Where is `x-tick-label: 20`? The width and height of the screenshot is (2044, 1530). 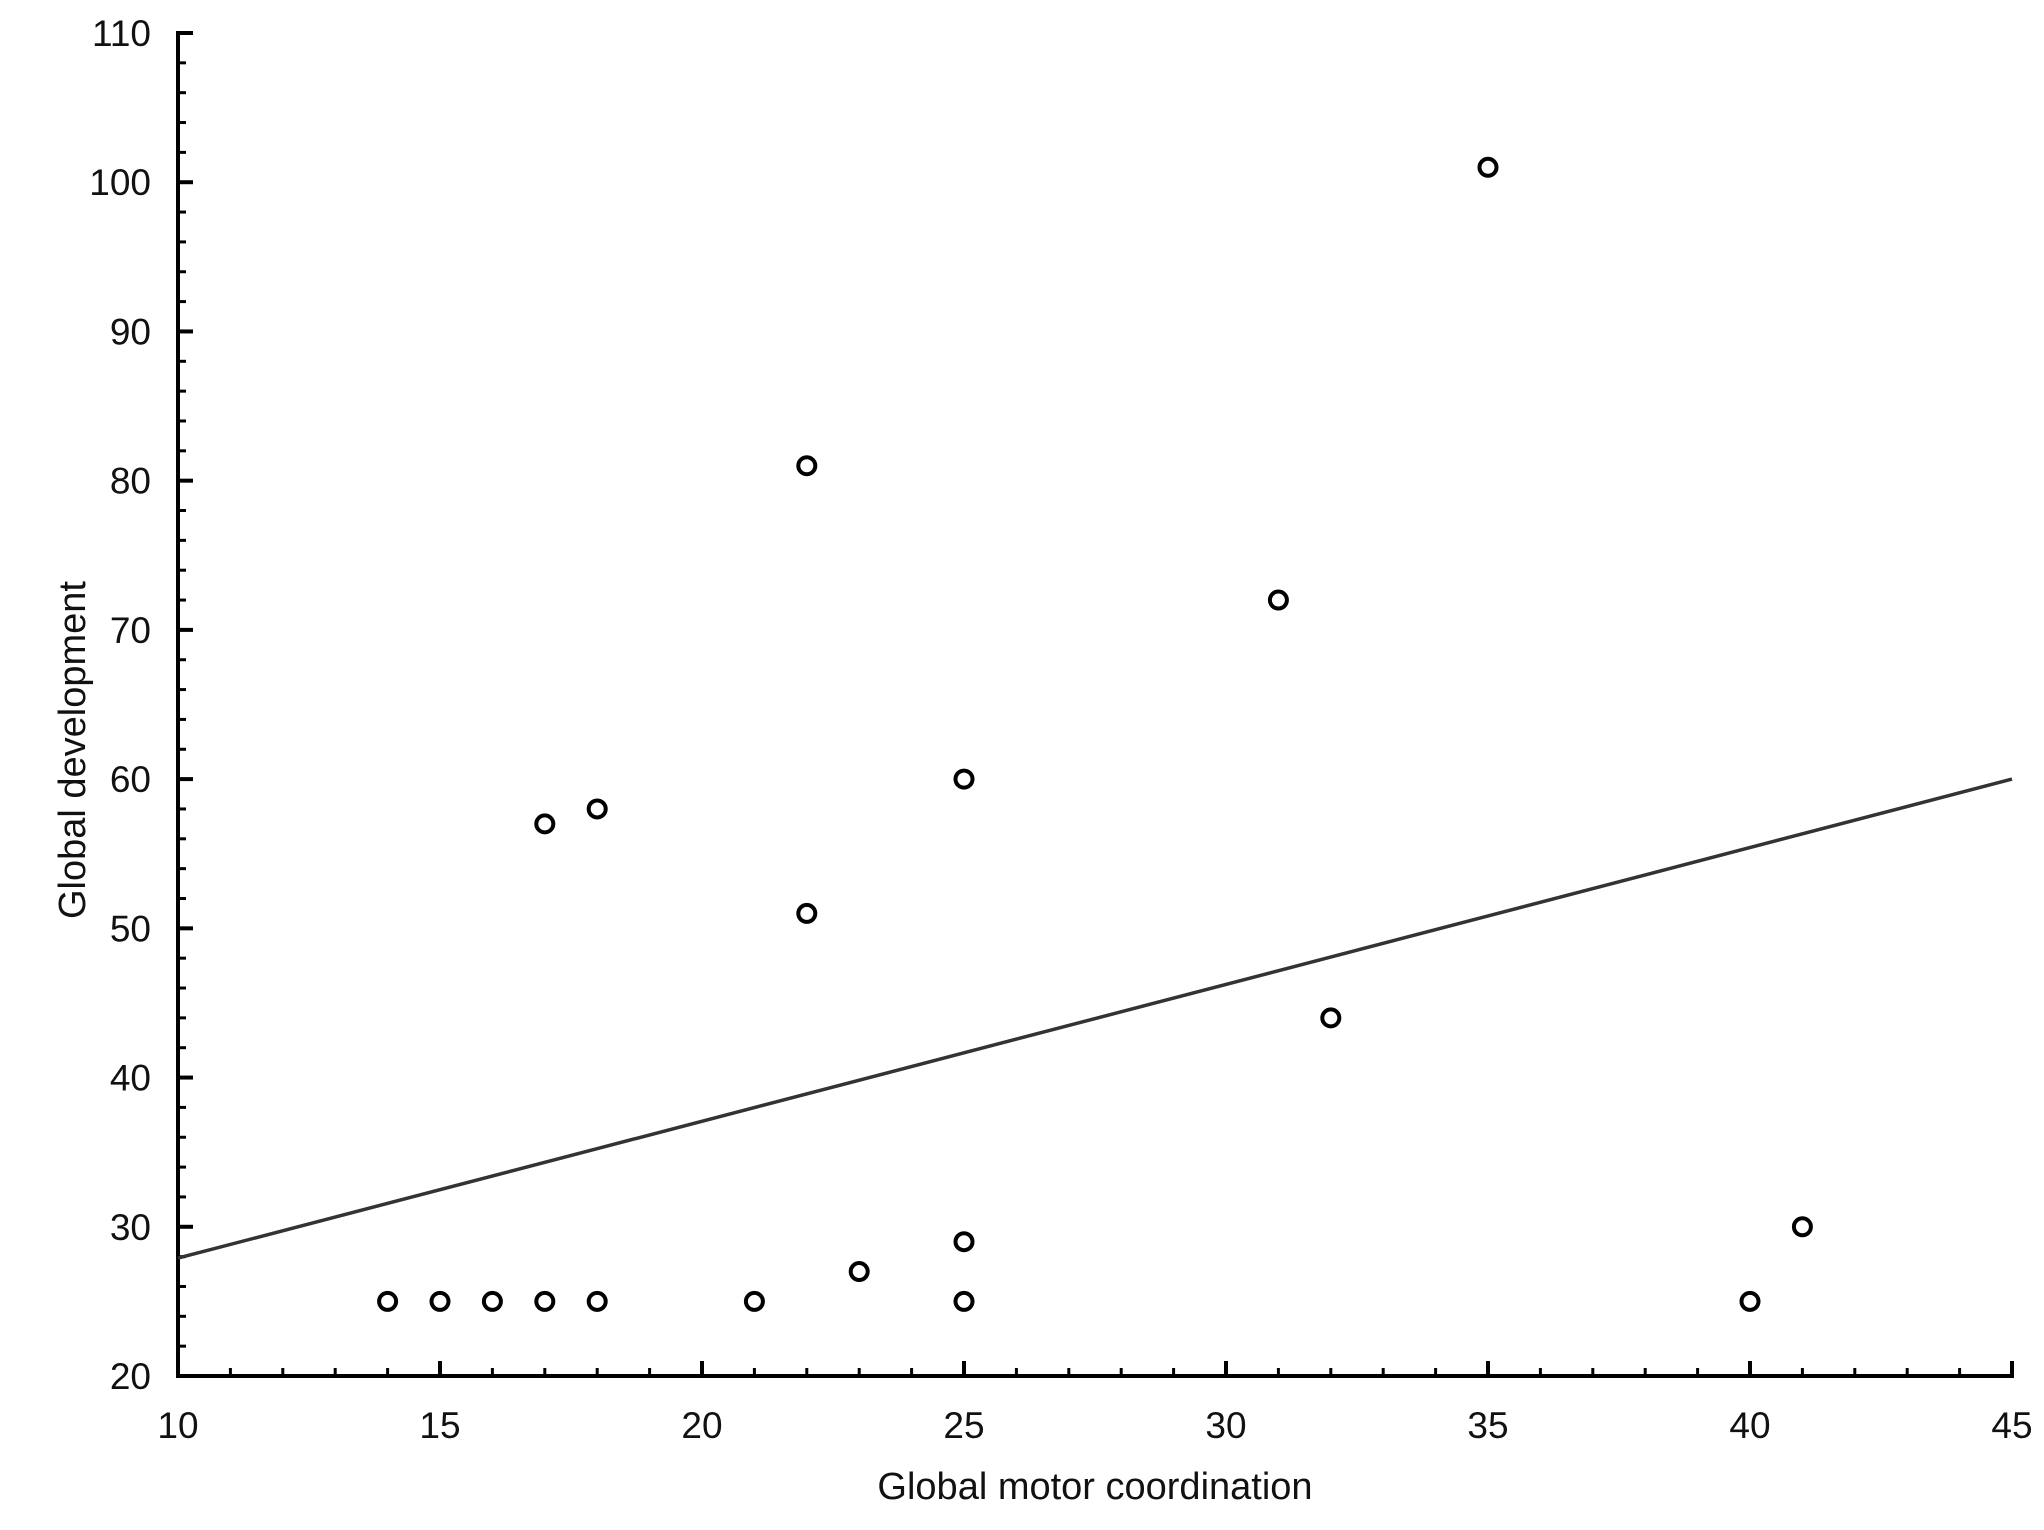 x-tick-label: 20 is located at coordinates (701, 1425).